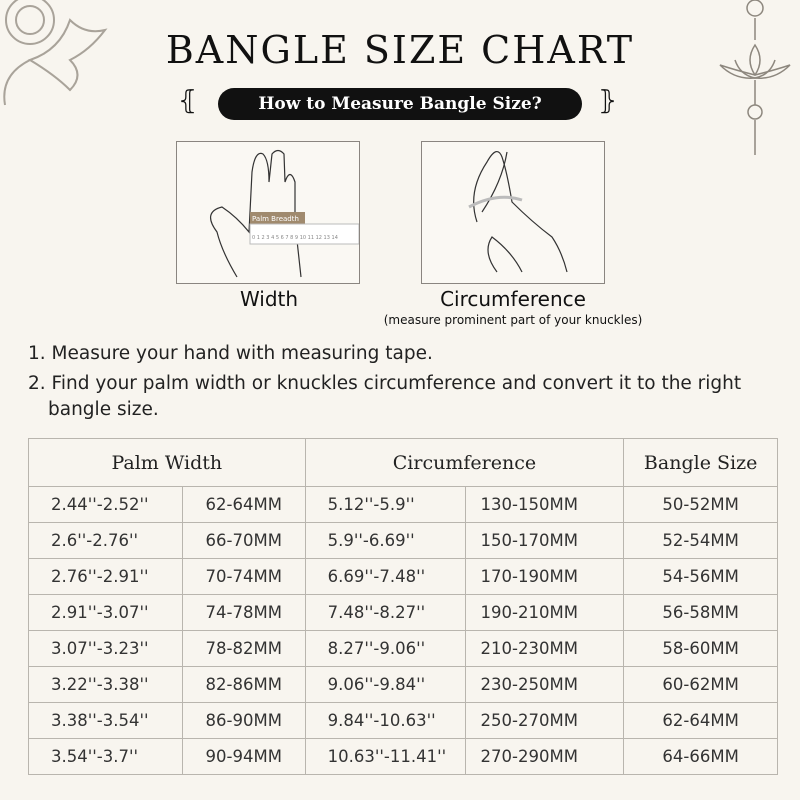  What do you see at coordinates (105, 684) in the screenshot?
I see `palm-width-inches-cell: 3.22''-3.38''` at bounding box center [105, 684].